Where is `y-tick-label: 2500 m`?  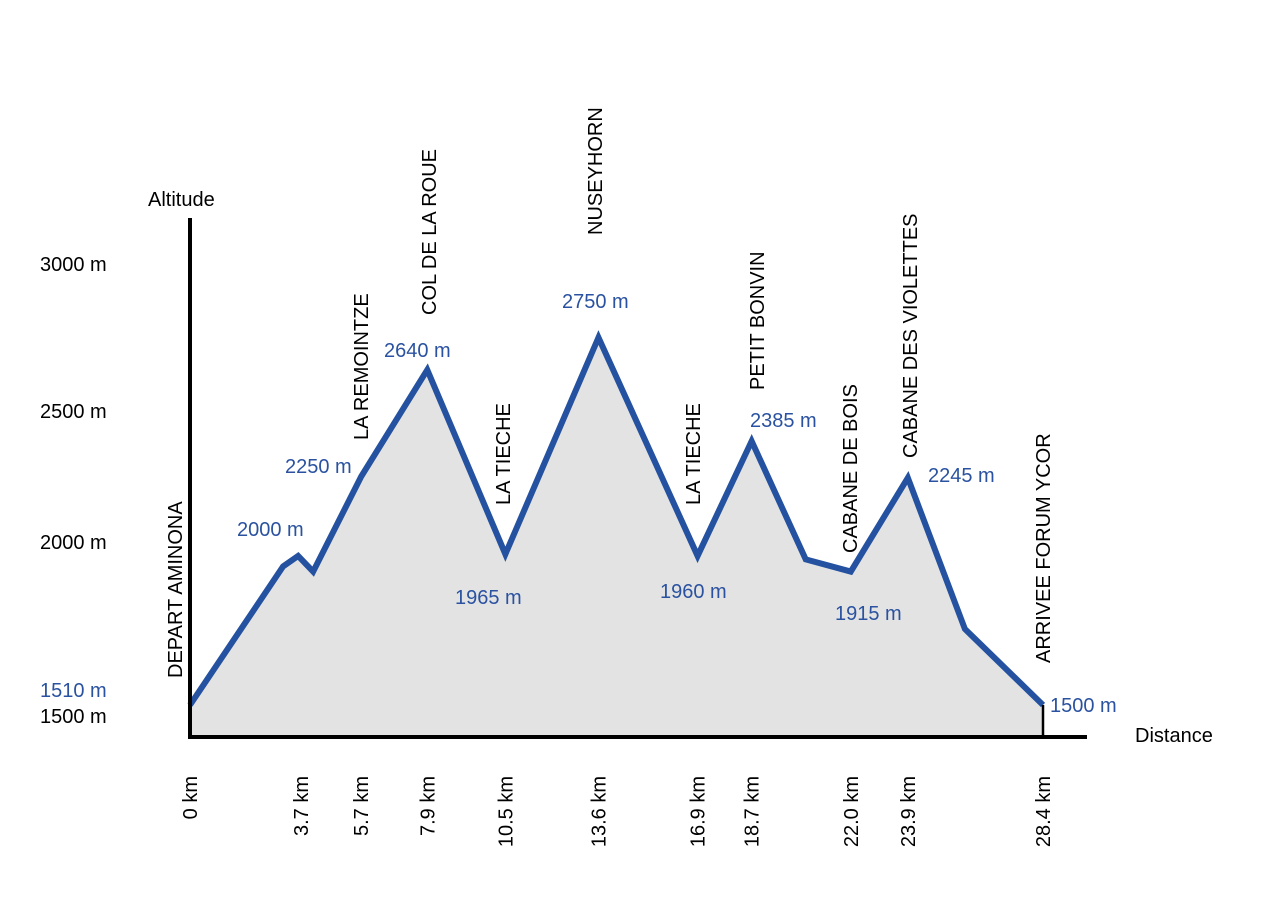
y-tick-label: 2500 m is located at coordinates (73, 412).